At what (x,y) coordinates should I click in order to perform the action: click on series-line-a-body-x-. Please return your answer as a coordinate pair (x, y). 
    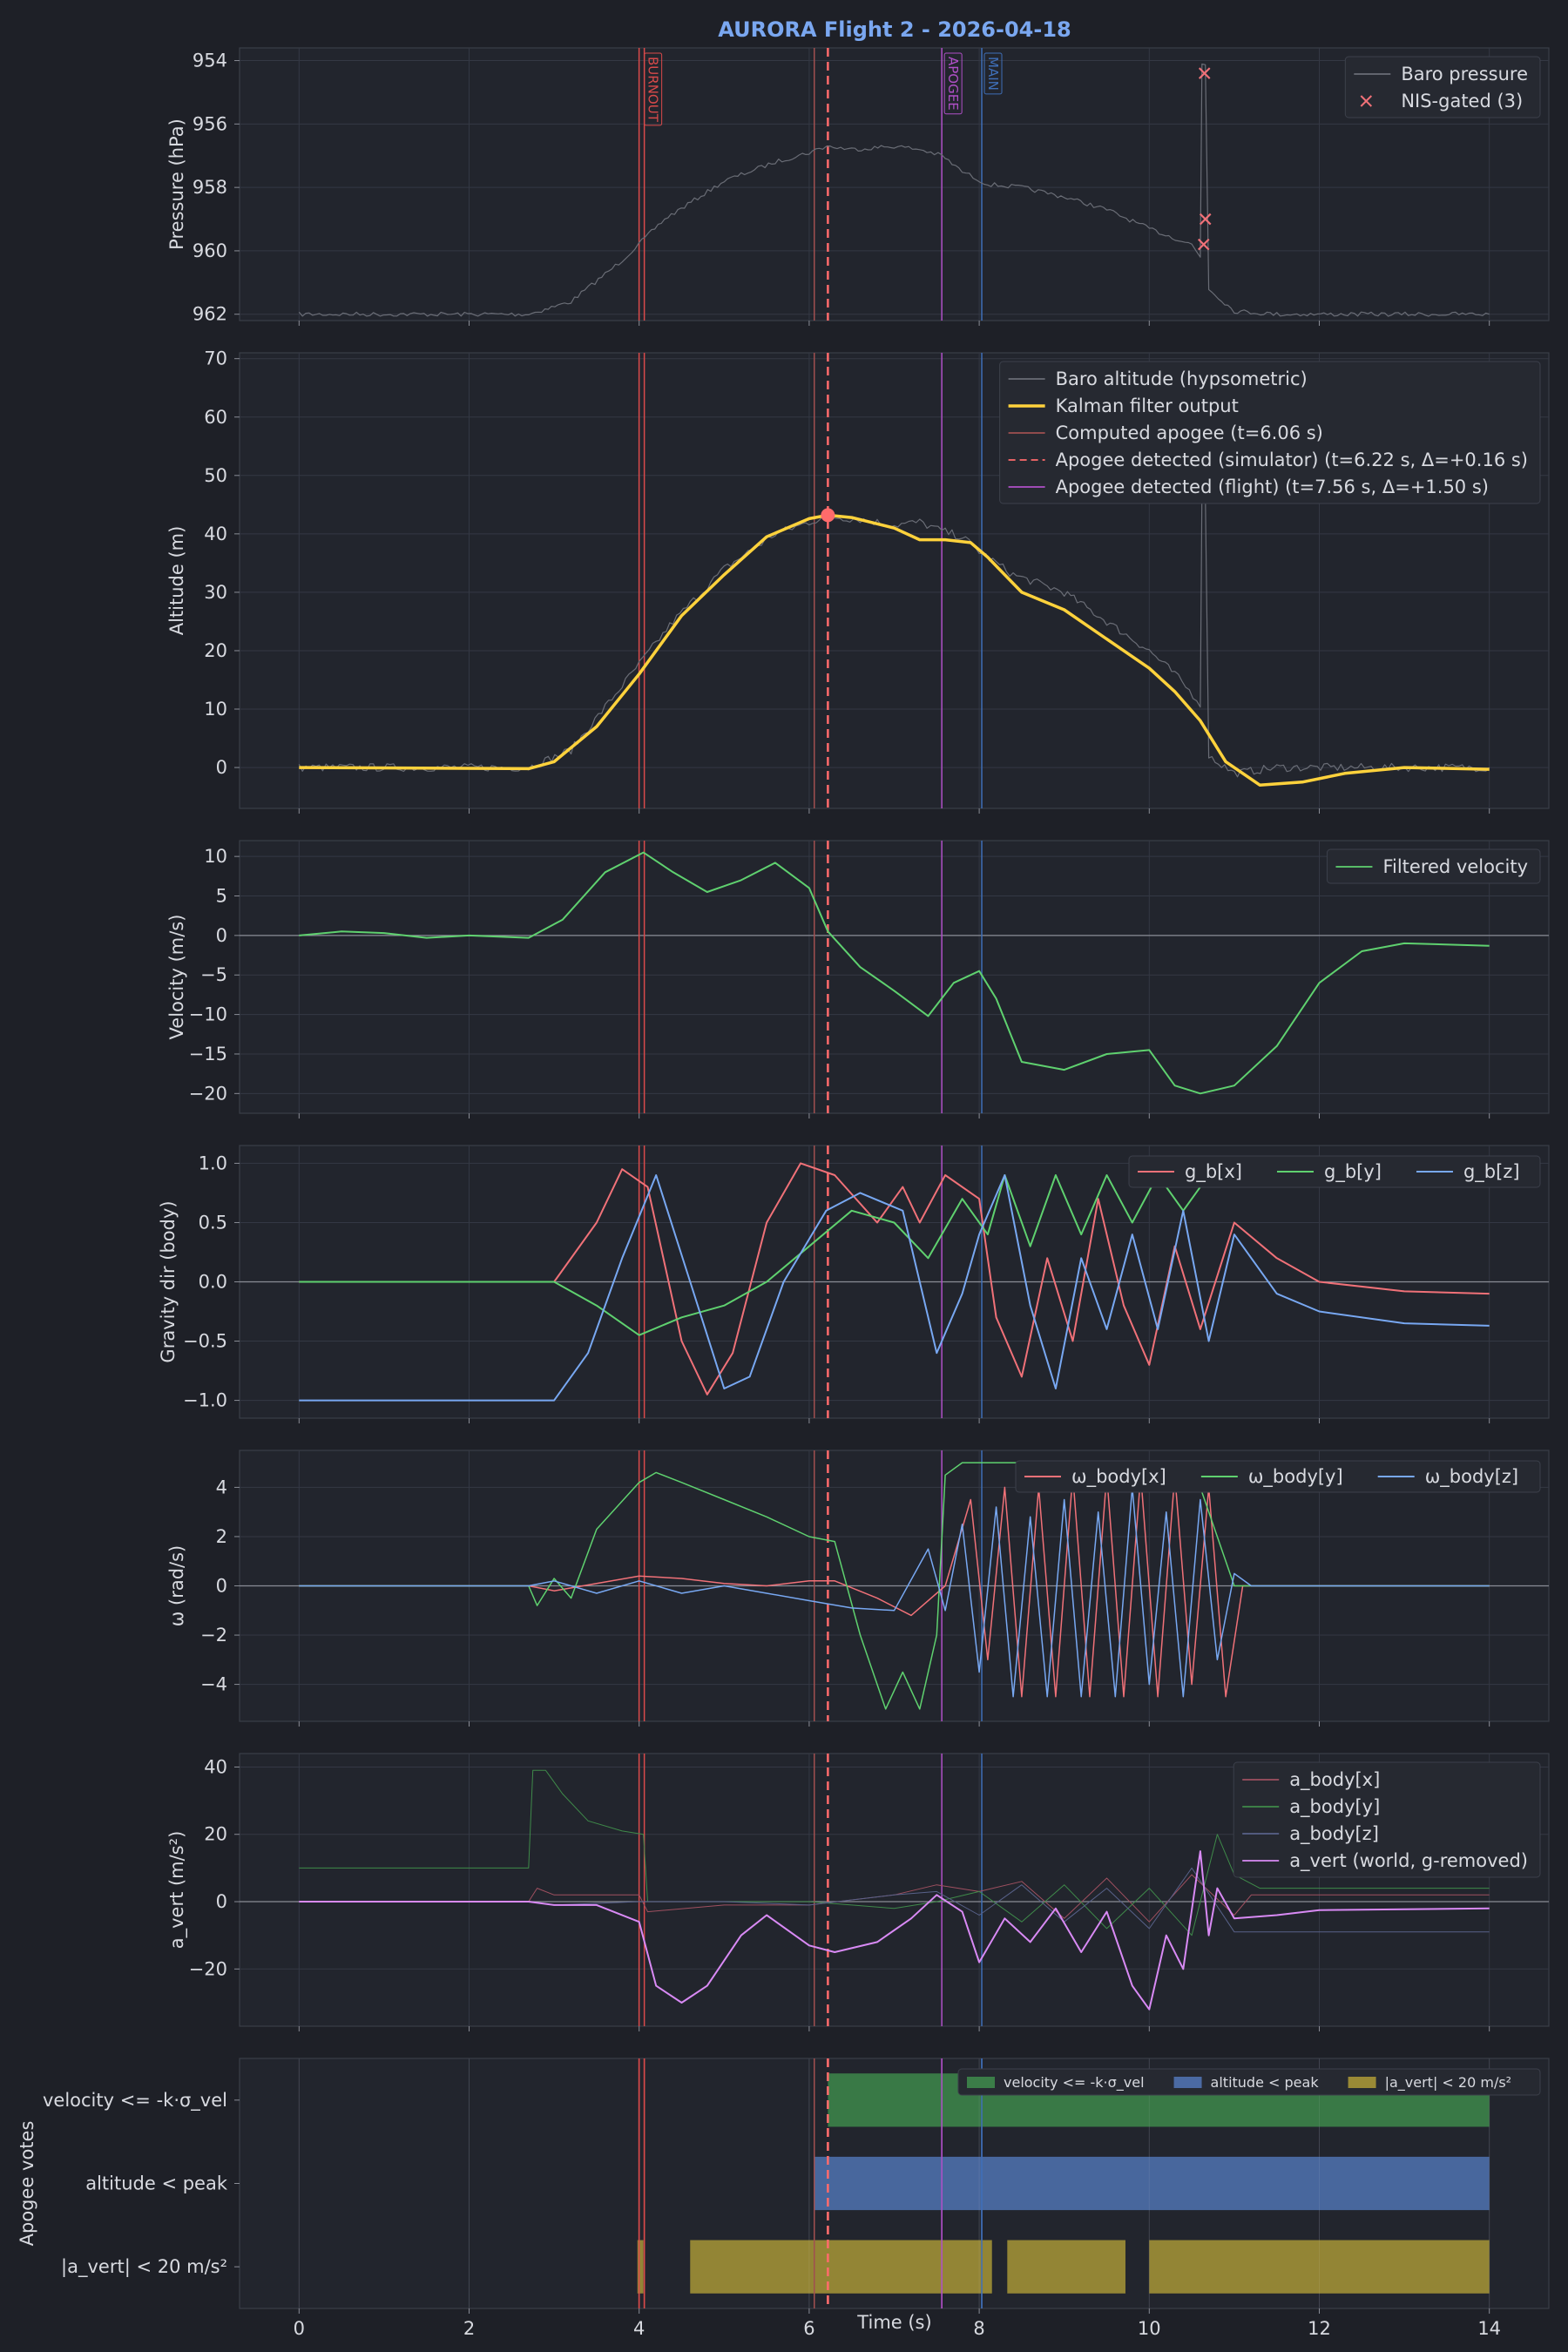
    Looking at the image, I should click on (895, 1899).